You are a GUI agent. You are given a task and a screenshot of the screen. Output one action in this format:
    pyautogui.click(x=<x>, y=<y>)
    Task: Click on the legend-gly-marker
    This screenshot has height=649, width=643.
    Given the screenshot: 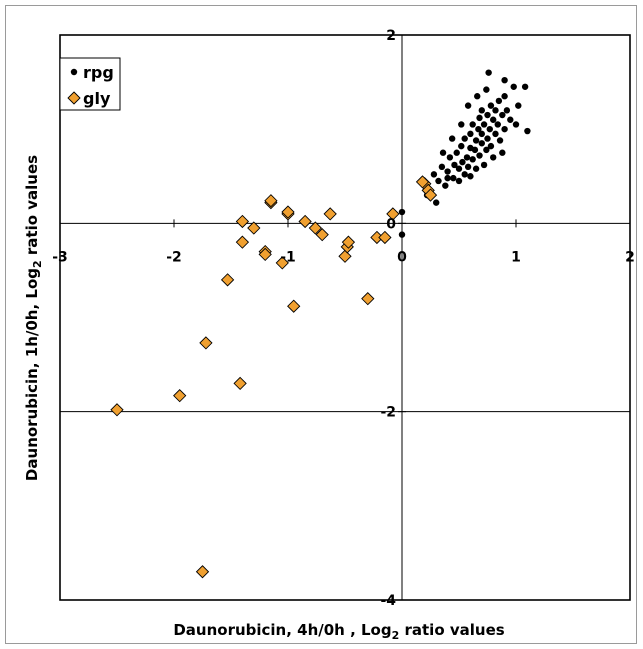 What is the action you would take?
    pyautogui.click(x=74, y=98)
    